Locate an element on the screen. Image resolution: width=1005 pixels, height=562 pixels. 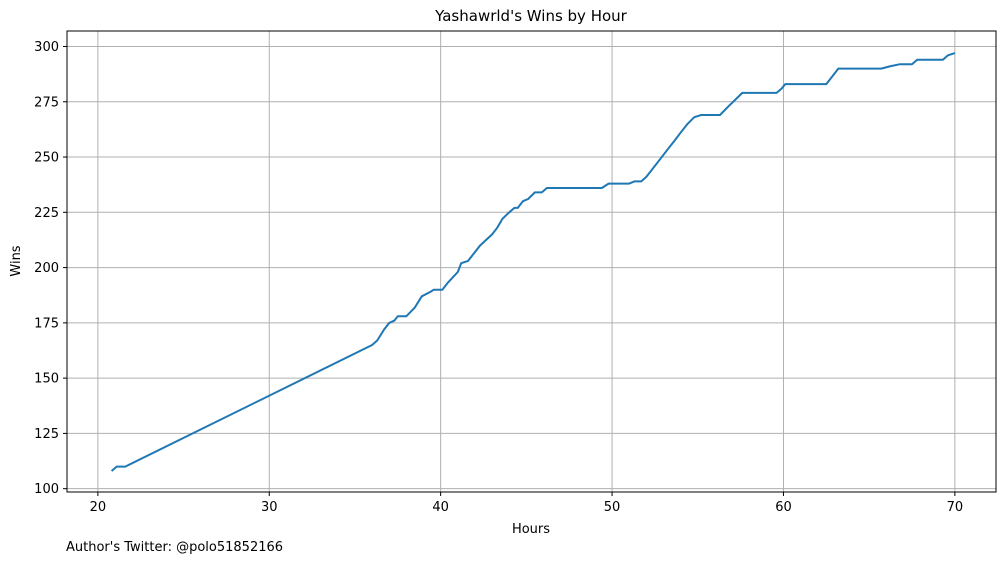
y-tick-label: 125 is located at coordinates (46, 434).